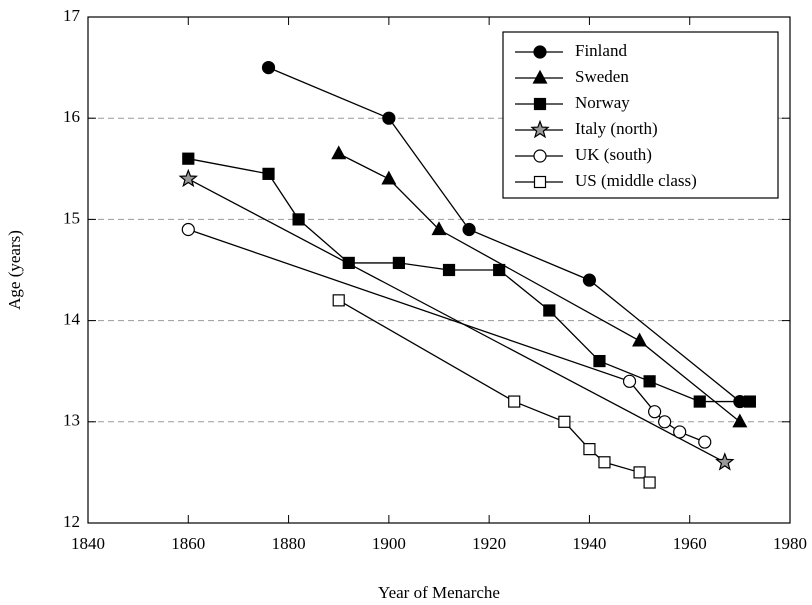 This screenshot has height=605, width=812. Describe the element at coordinates (72, 15) in the screenshot. I see `y-tick-label: 17` at that location.